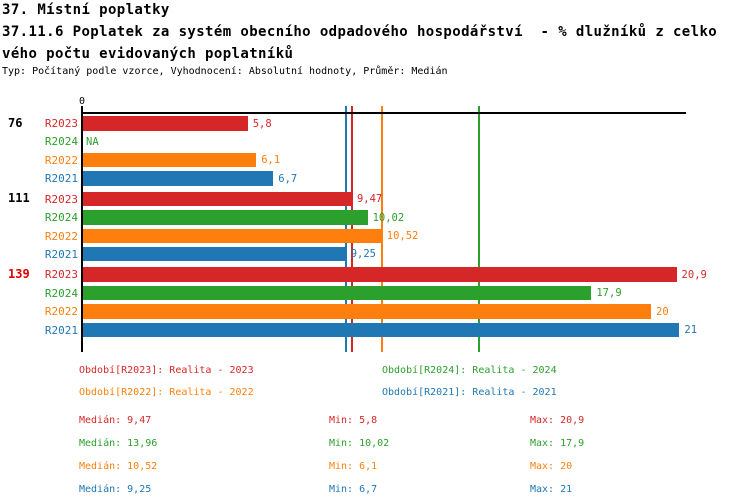 Image resolution: width=750 pixels, height=498 pixels. What do you see at coordinates (82, 101) in the screenshot?
I see `x-axis-zero-label: 0` at bounding box center [82, 101].